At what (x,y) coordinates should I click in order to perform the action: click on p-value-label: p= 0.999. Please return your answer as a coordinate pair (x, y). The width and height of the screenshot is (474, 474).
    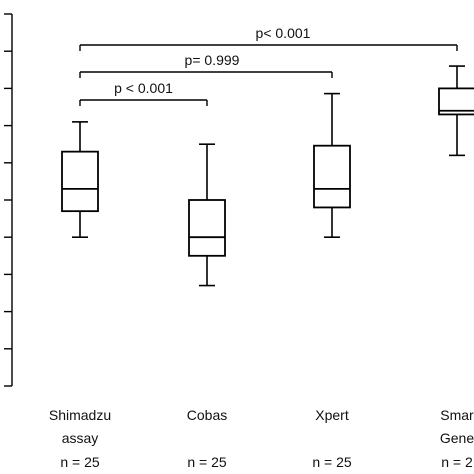
    Looking at the image, I should click on (212, 60).